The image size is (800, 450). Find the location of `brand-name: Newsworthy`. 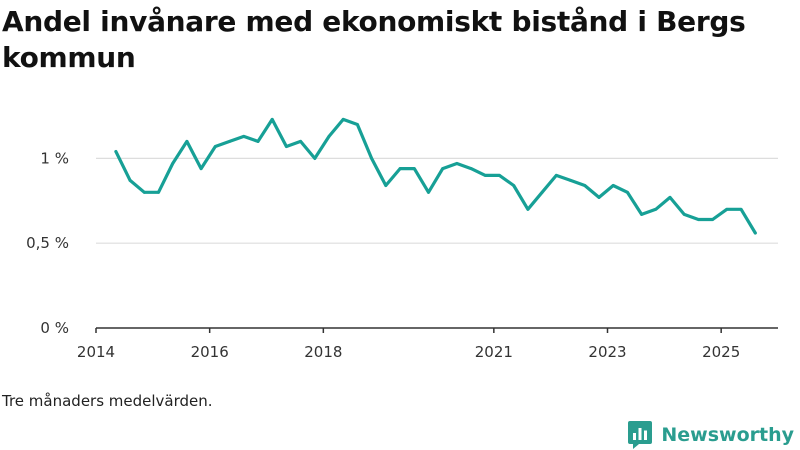

brand-name: Newsworthy is located at coordinates (727, 435).